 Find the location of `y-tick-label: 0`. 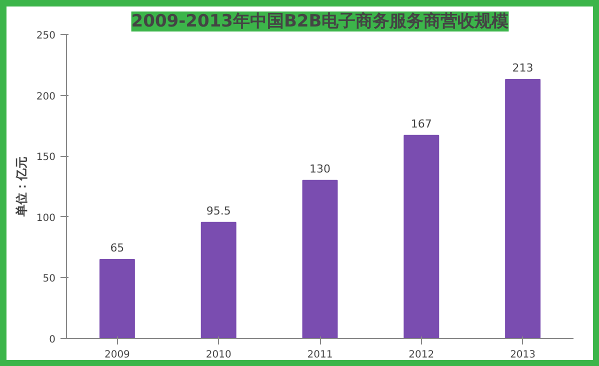

y-tick-label: 0 is located at coordinates (52, 340).